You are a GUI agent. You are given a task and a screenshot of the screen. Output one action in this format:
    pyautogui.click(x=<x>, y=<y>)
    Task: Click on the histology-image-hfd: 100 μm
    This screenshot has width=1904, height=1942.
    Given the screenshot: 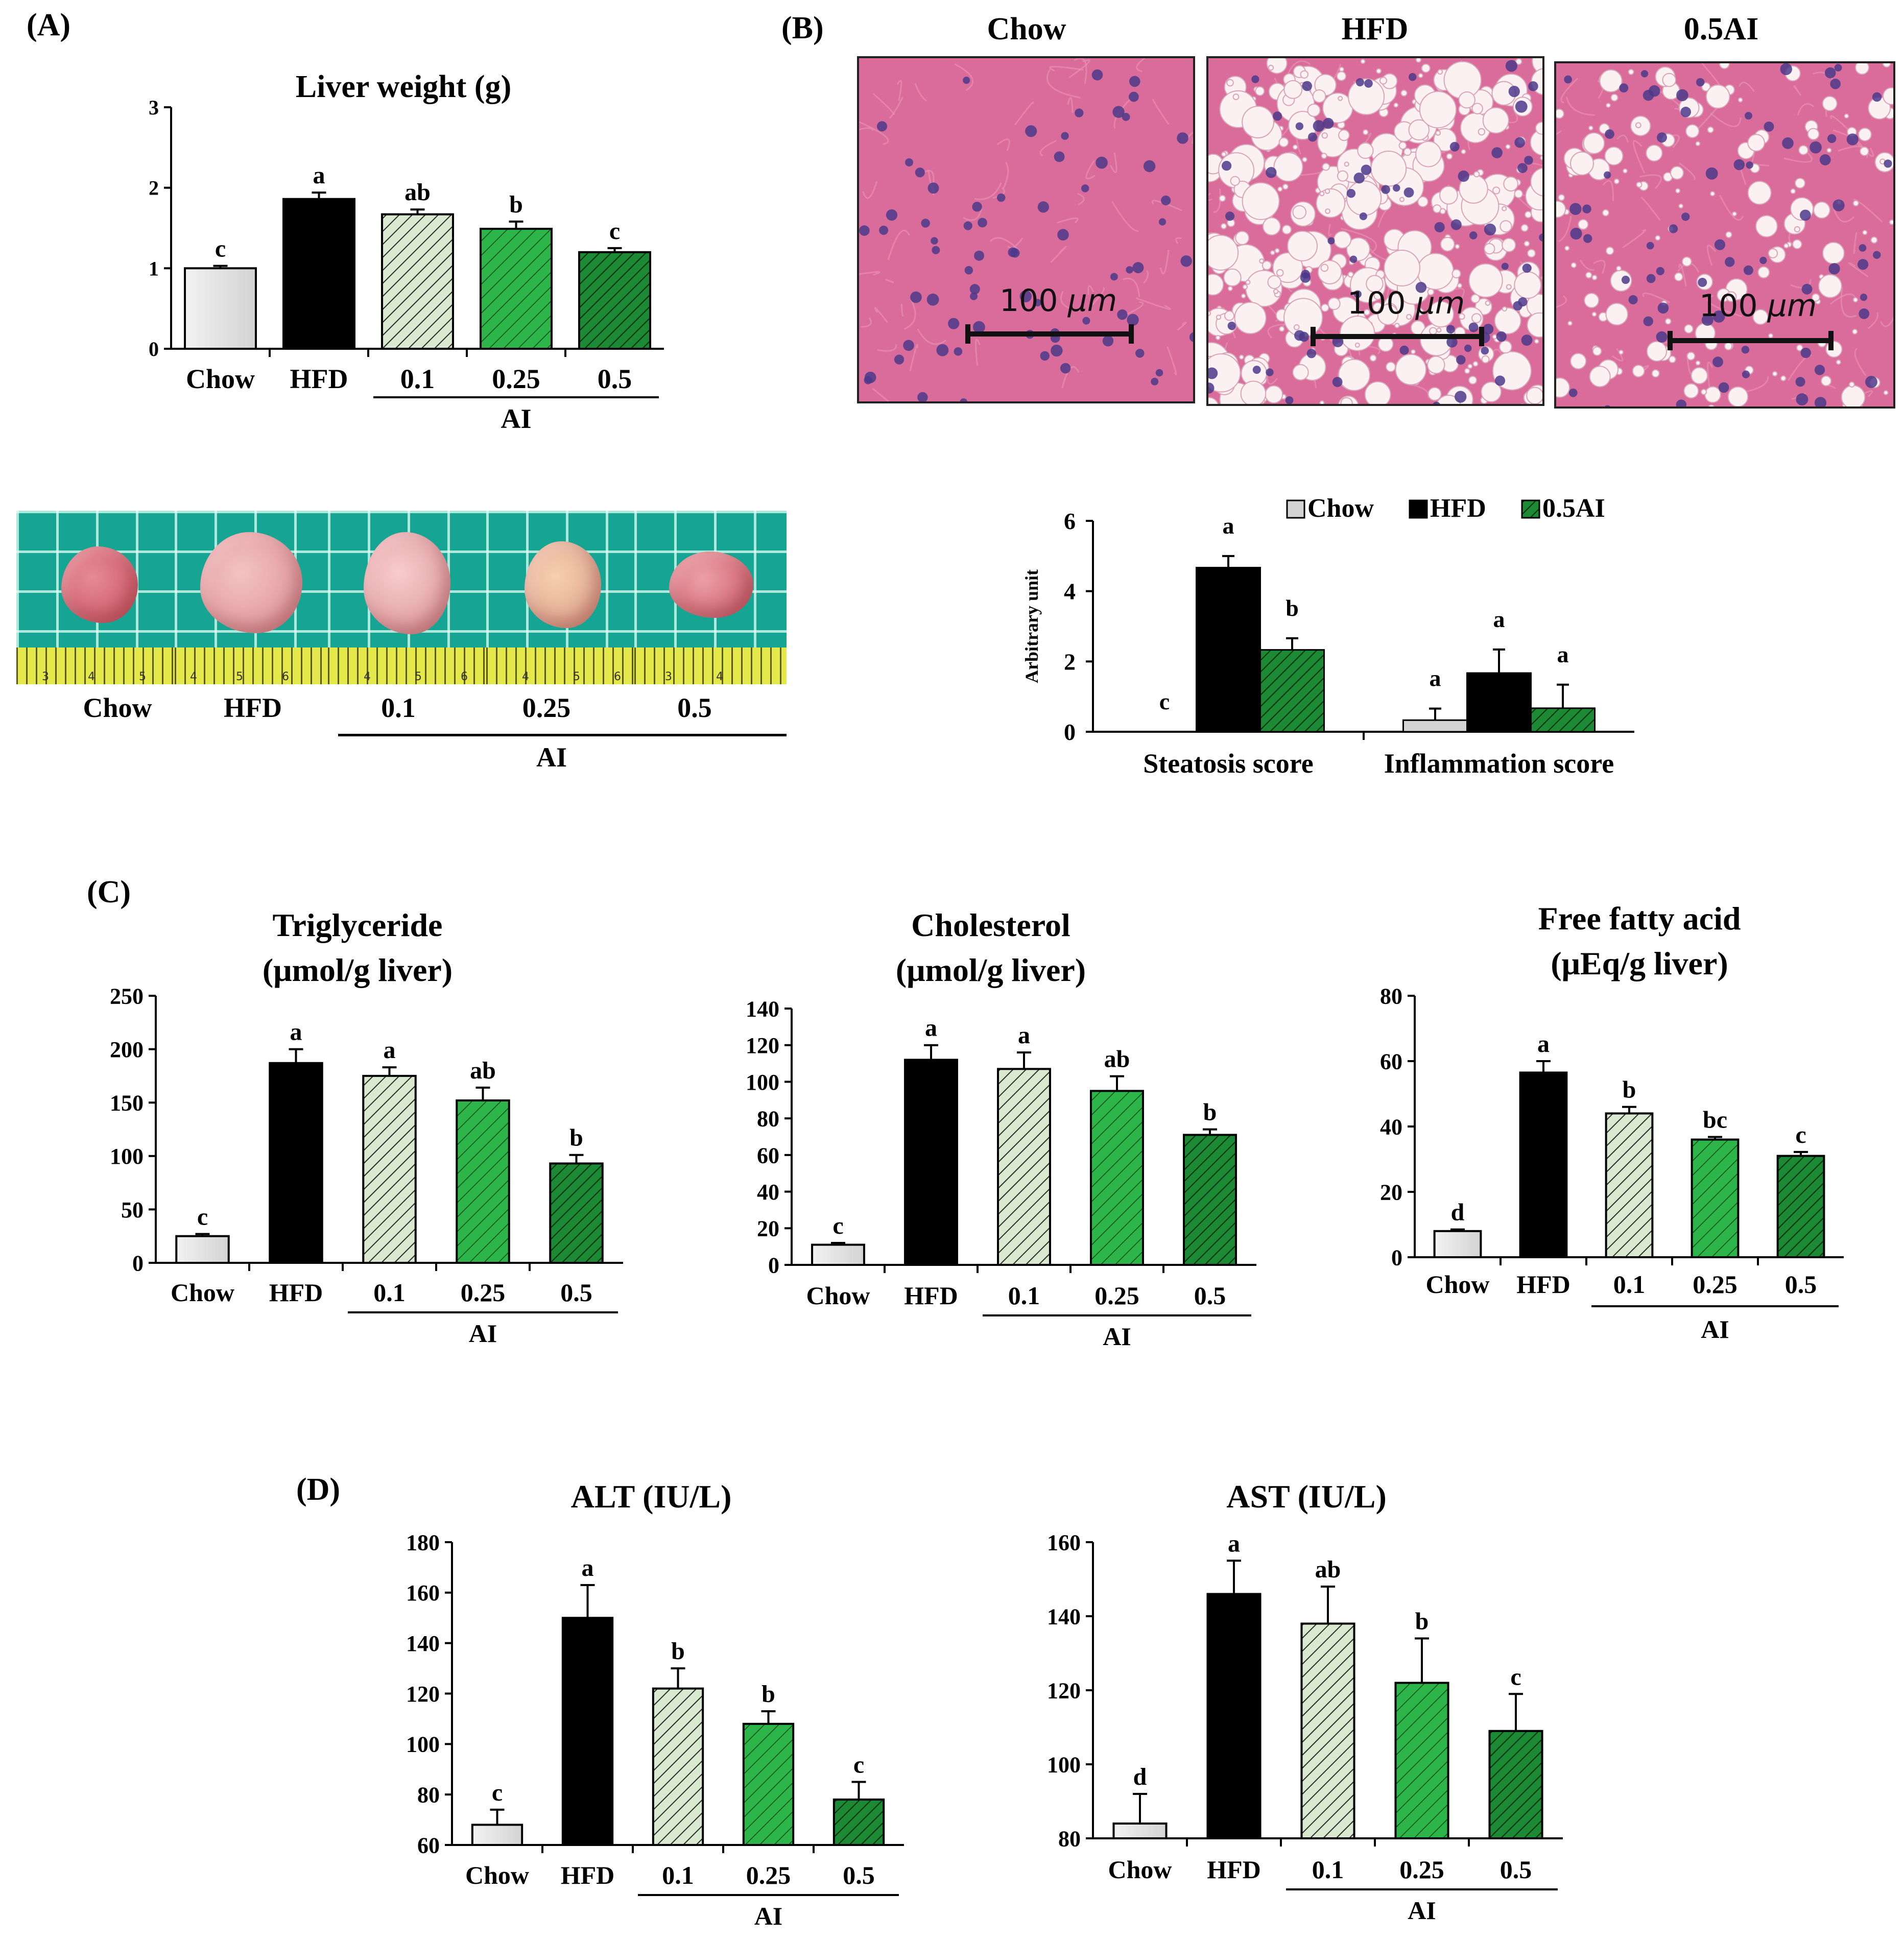 What is the action you would take?
    pyautogui.click(x=1375, y=231)
    